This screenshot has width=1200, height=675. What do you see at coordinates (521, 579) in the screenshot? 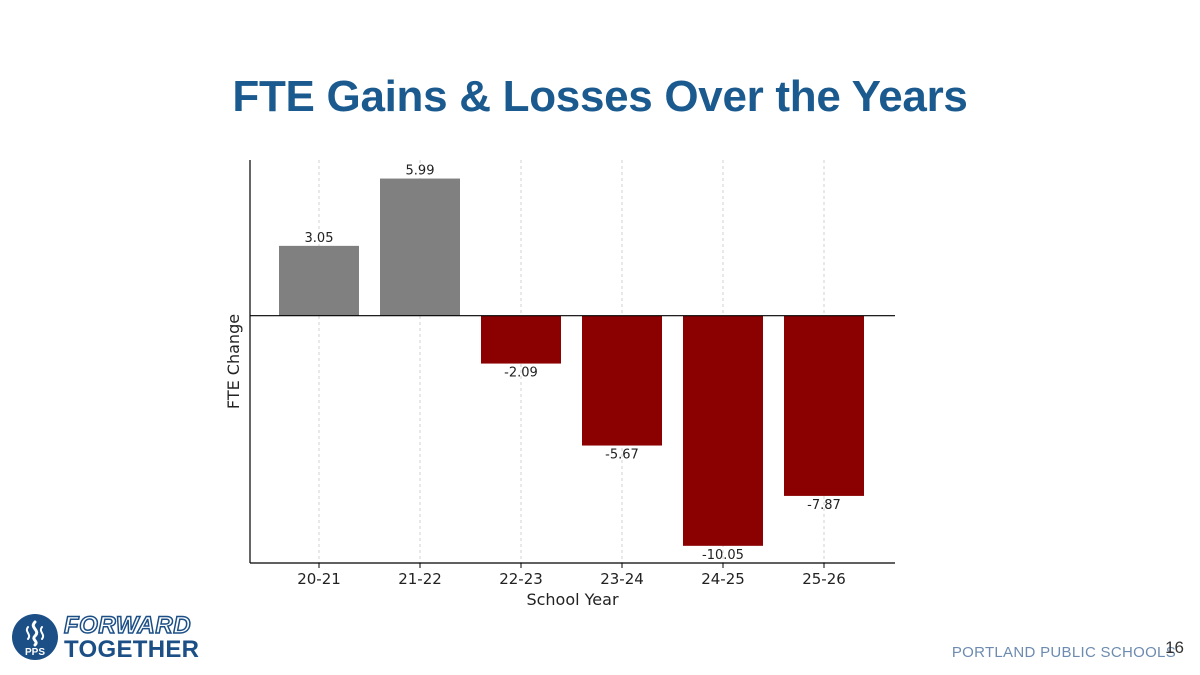
I see `x-tick-label-22-23: 22-23` at bounding box center [521, 579].